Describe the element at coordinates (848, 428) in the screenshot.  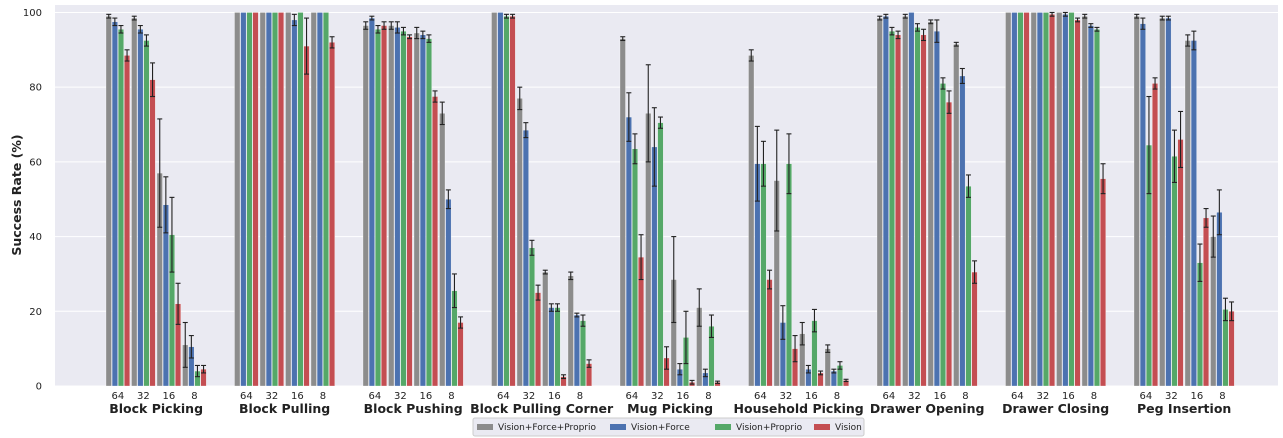
I see `legend-label: Vision` at that location.